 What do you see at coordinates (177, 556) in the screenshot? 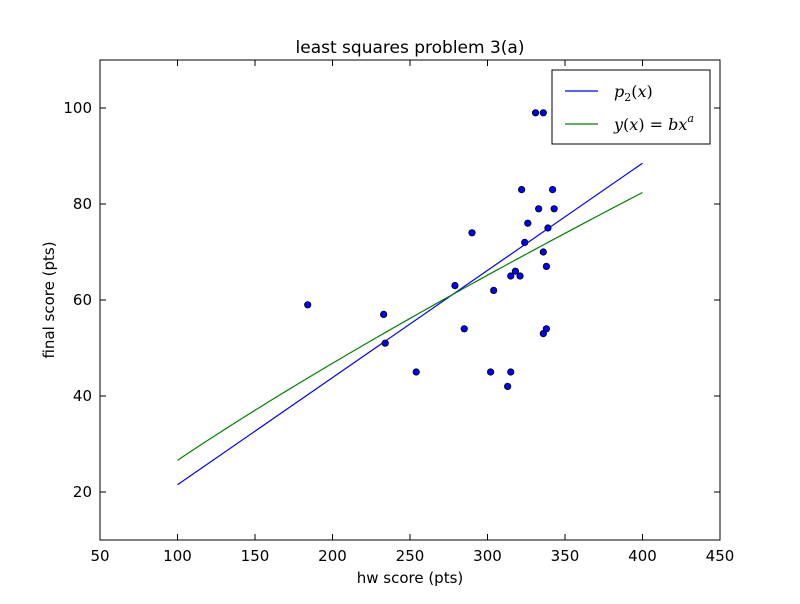
I see `x-tick-label: 100` at bounding box center [177, 556].